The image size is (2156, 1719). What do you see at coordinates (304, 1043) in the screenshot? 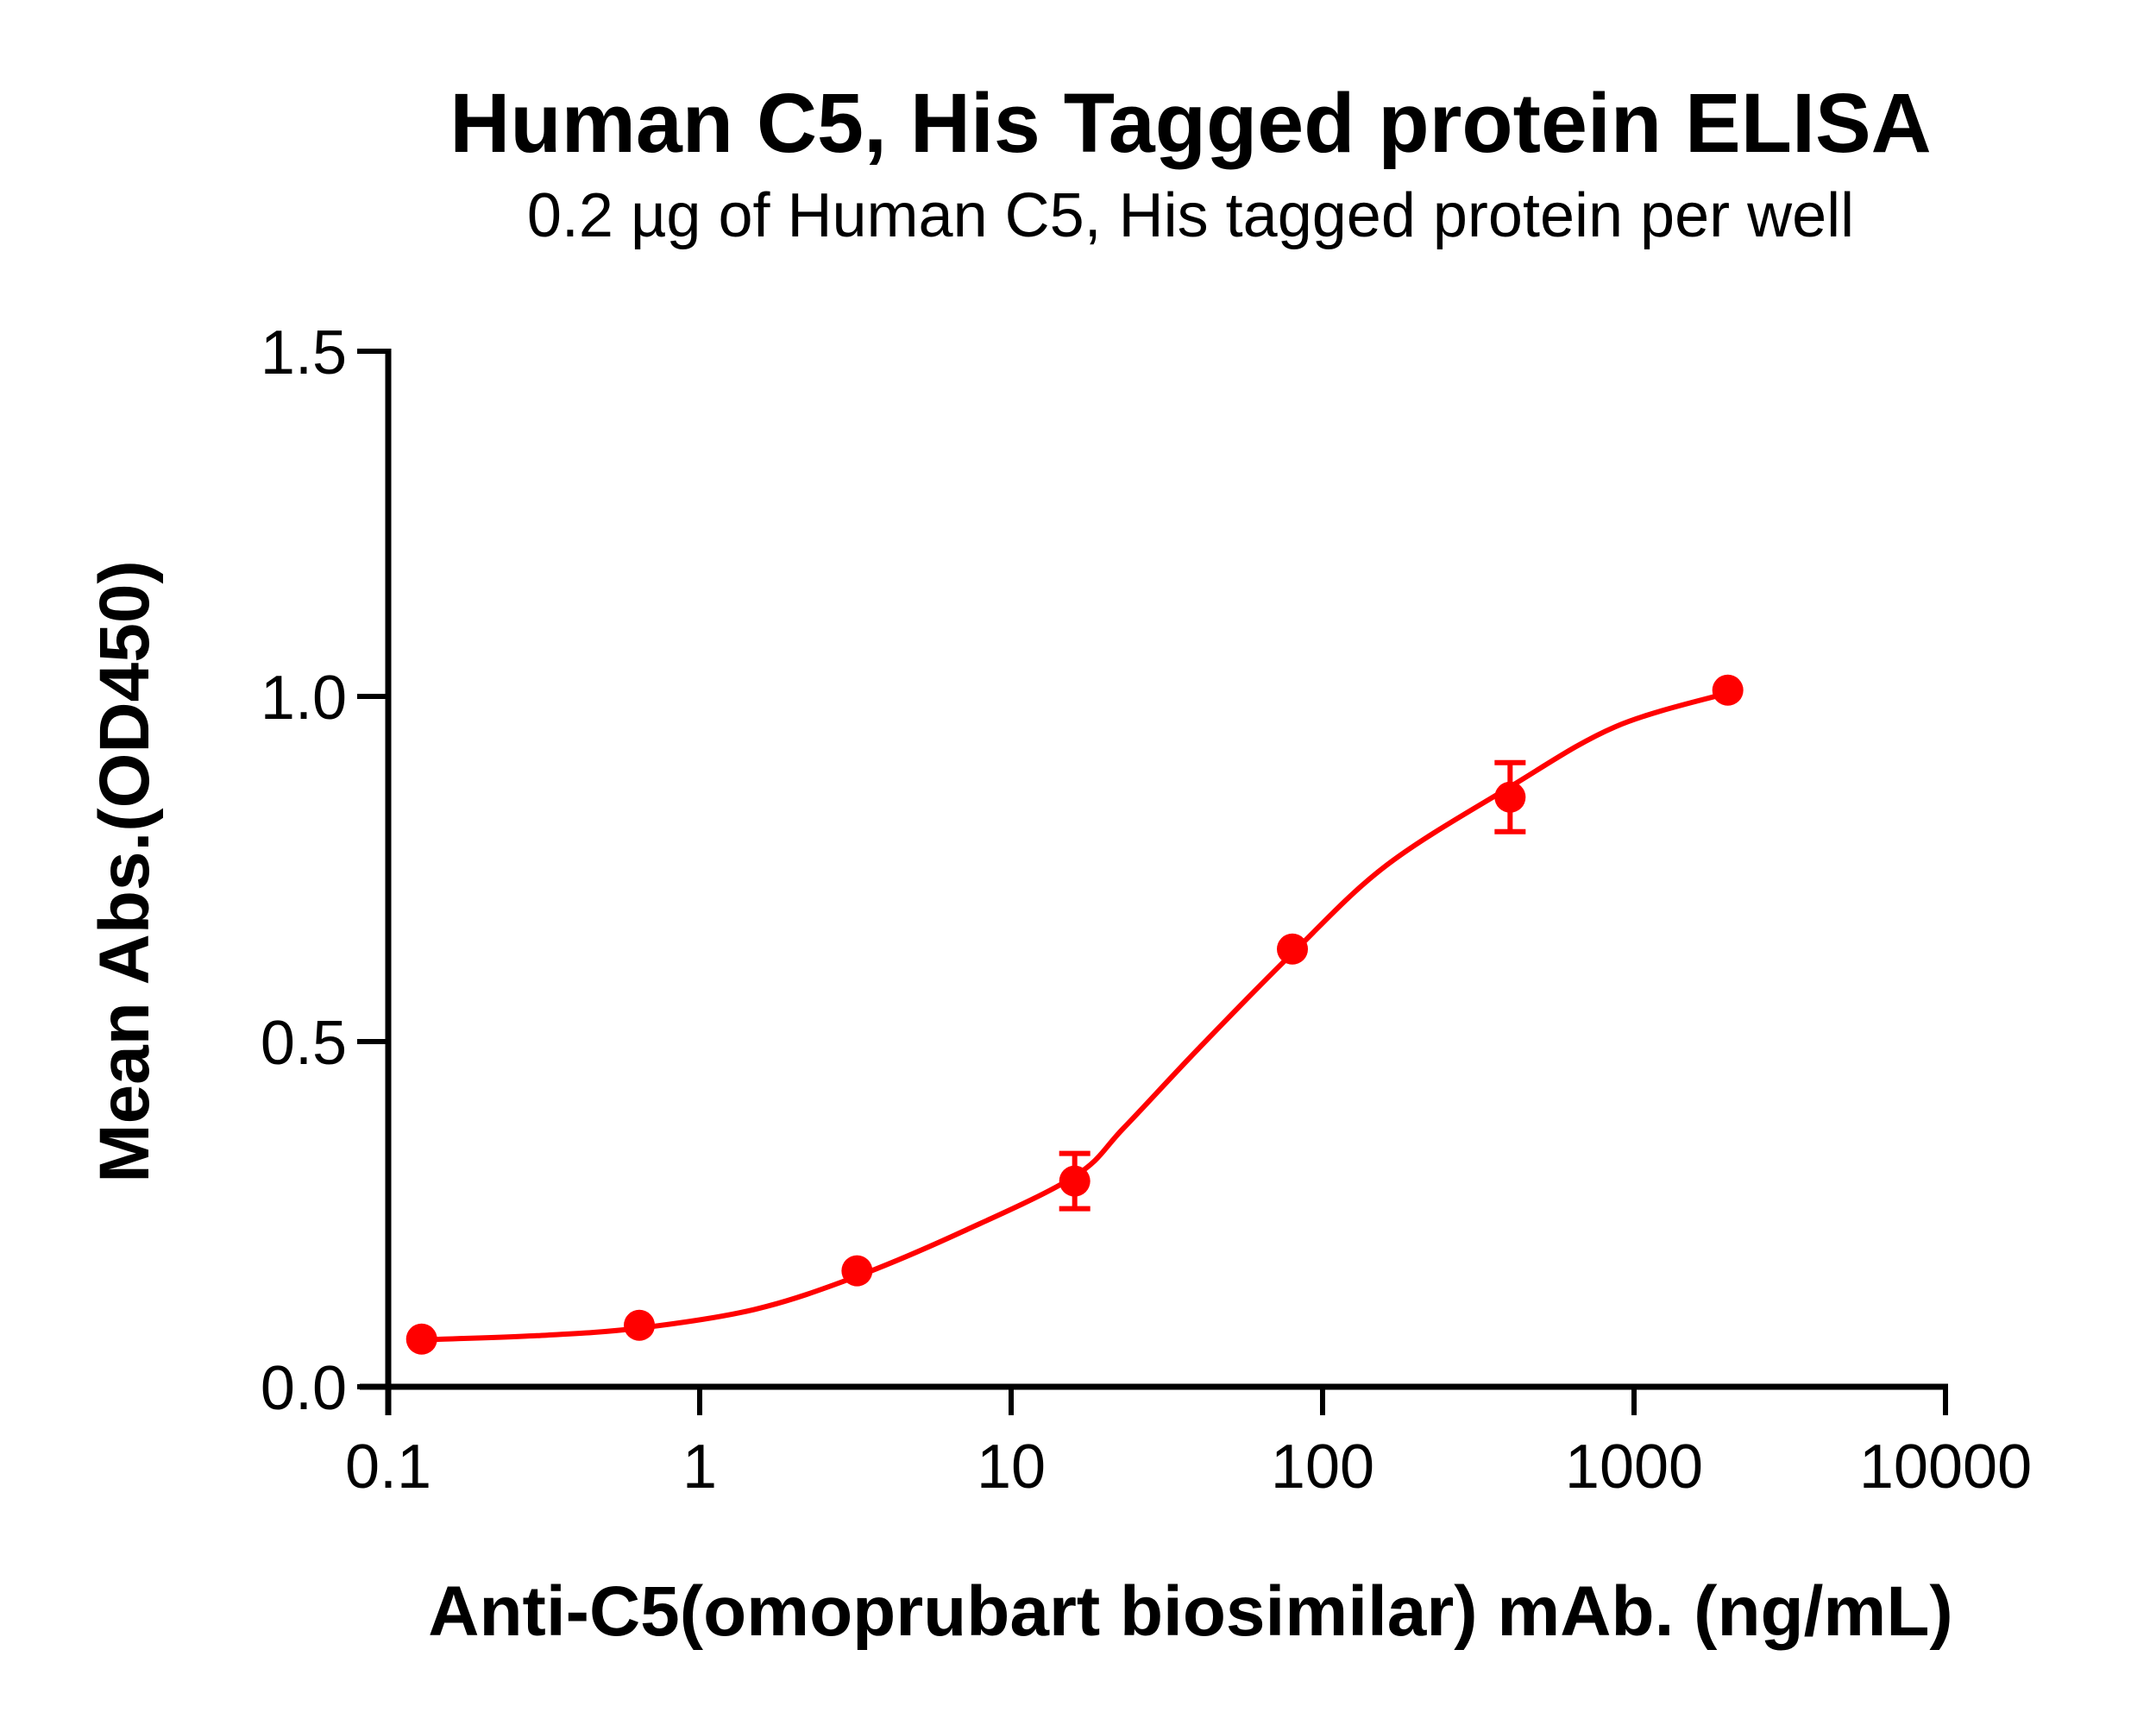
I see `y-tick-label: 0.5` at bounding box center [304, 1043].